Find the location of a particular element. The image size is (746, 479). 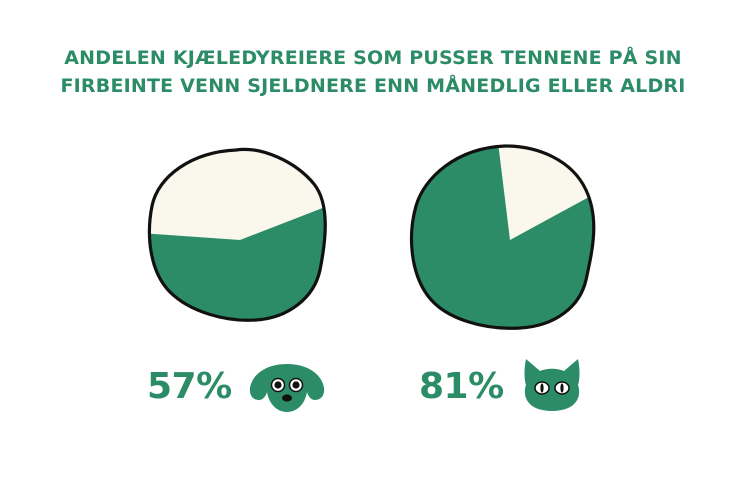

pie-dog is located at coordinates (237, 234).